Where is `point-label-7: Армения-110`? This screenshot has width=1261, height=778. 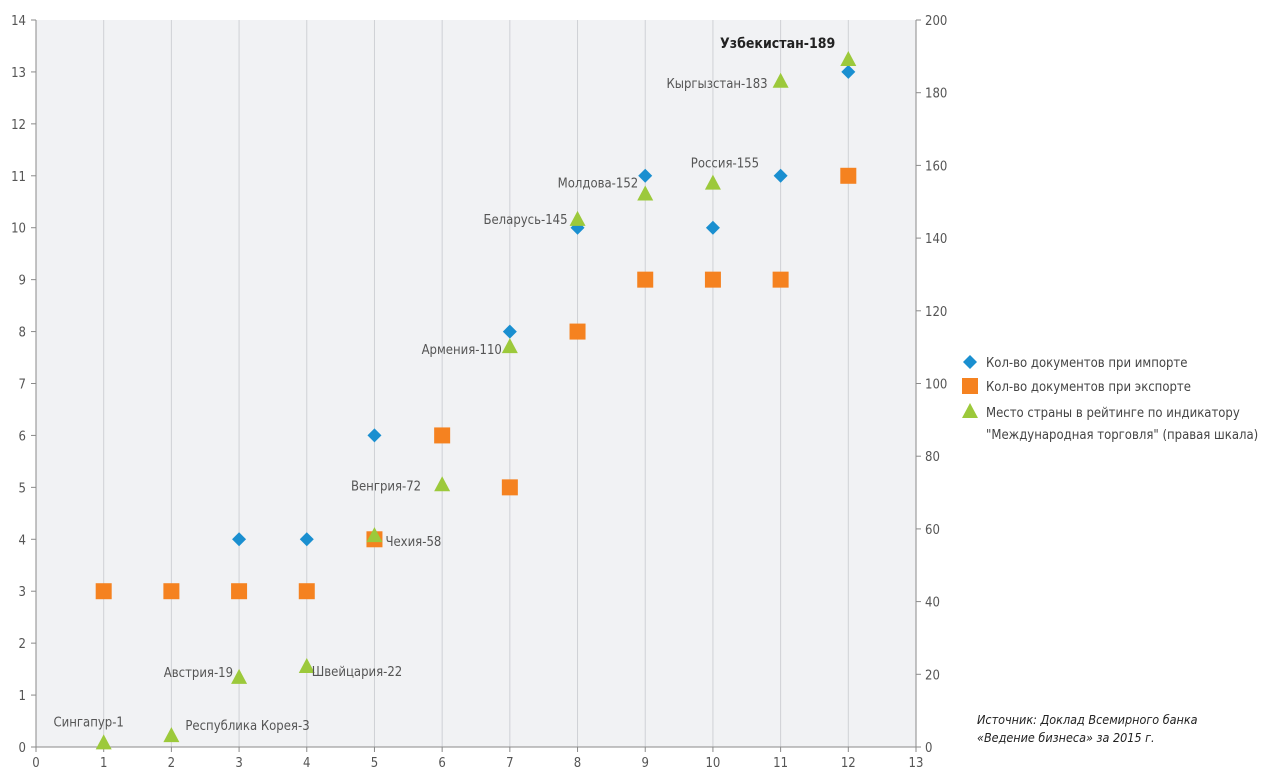 point-label-7: Армения-110 is located at coordinates (462, 350).